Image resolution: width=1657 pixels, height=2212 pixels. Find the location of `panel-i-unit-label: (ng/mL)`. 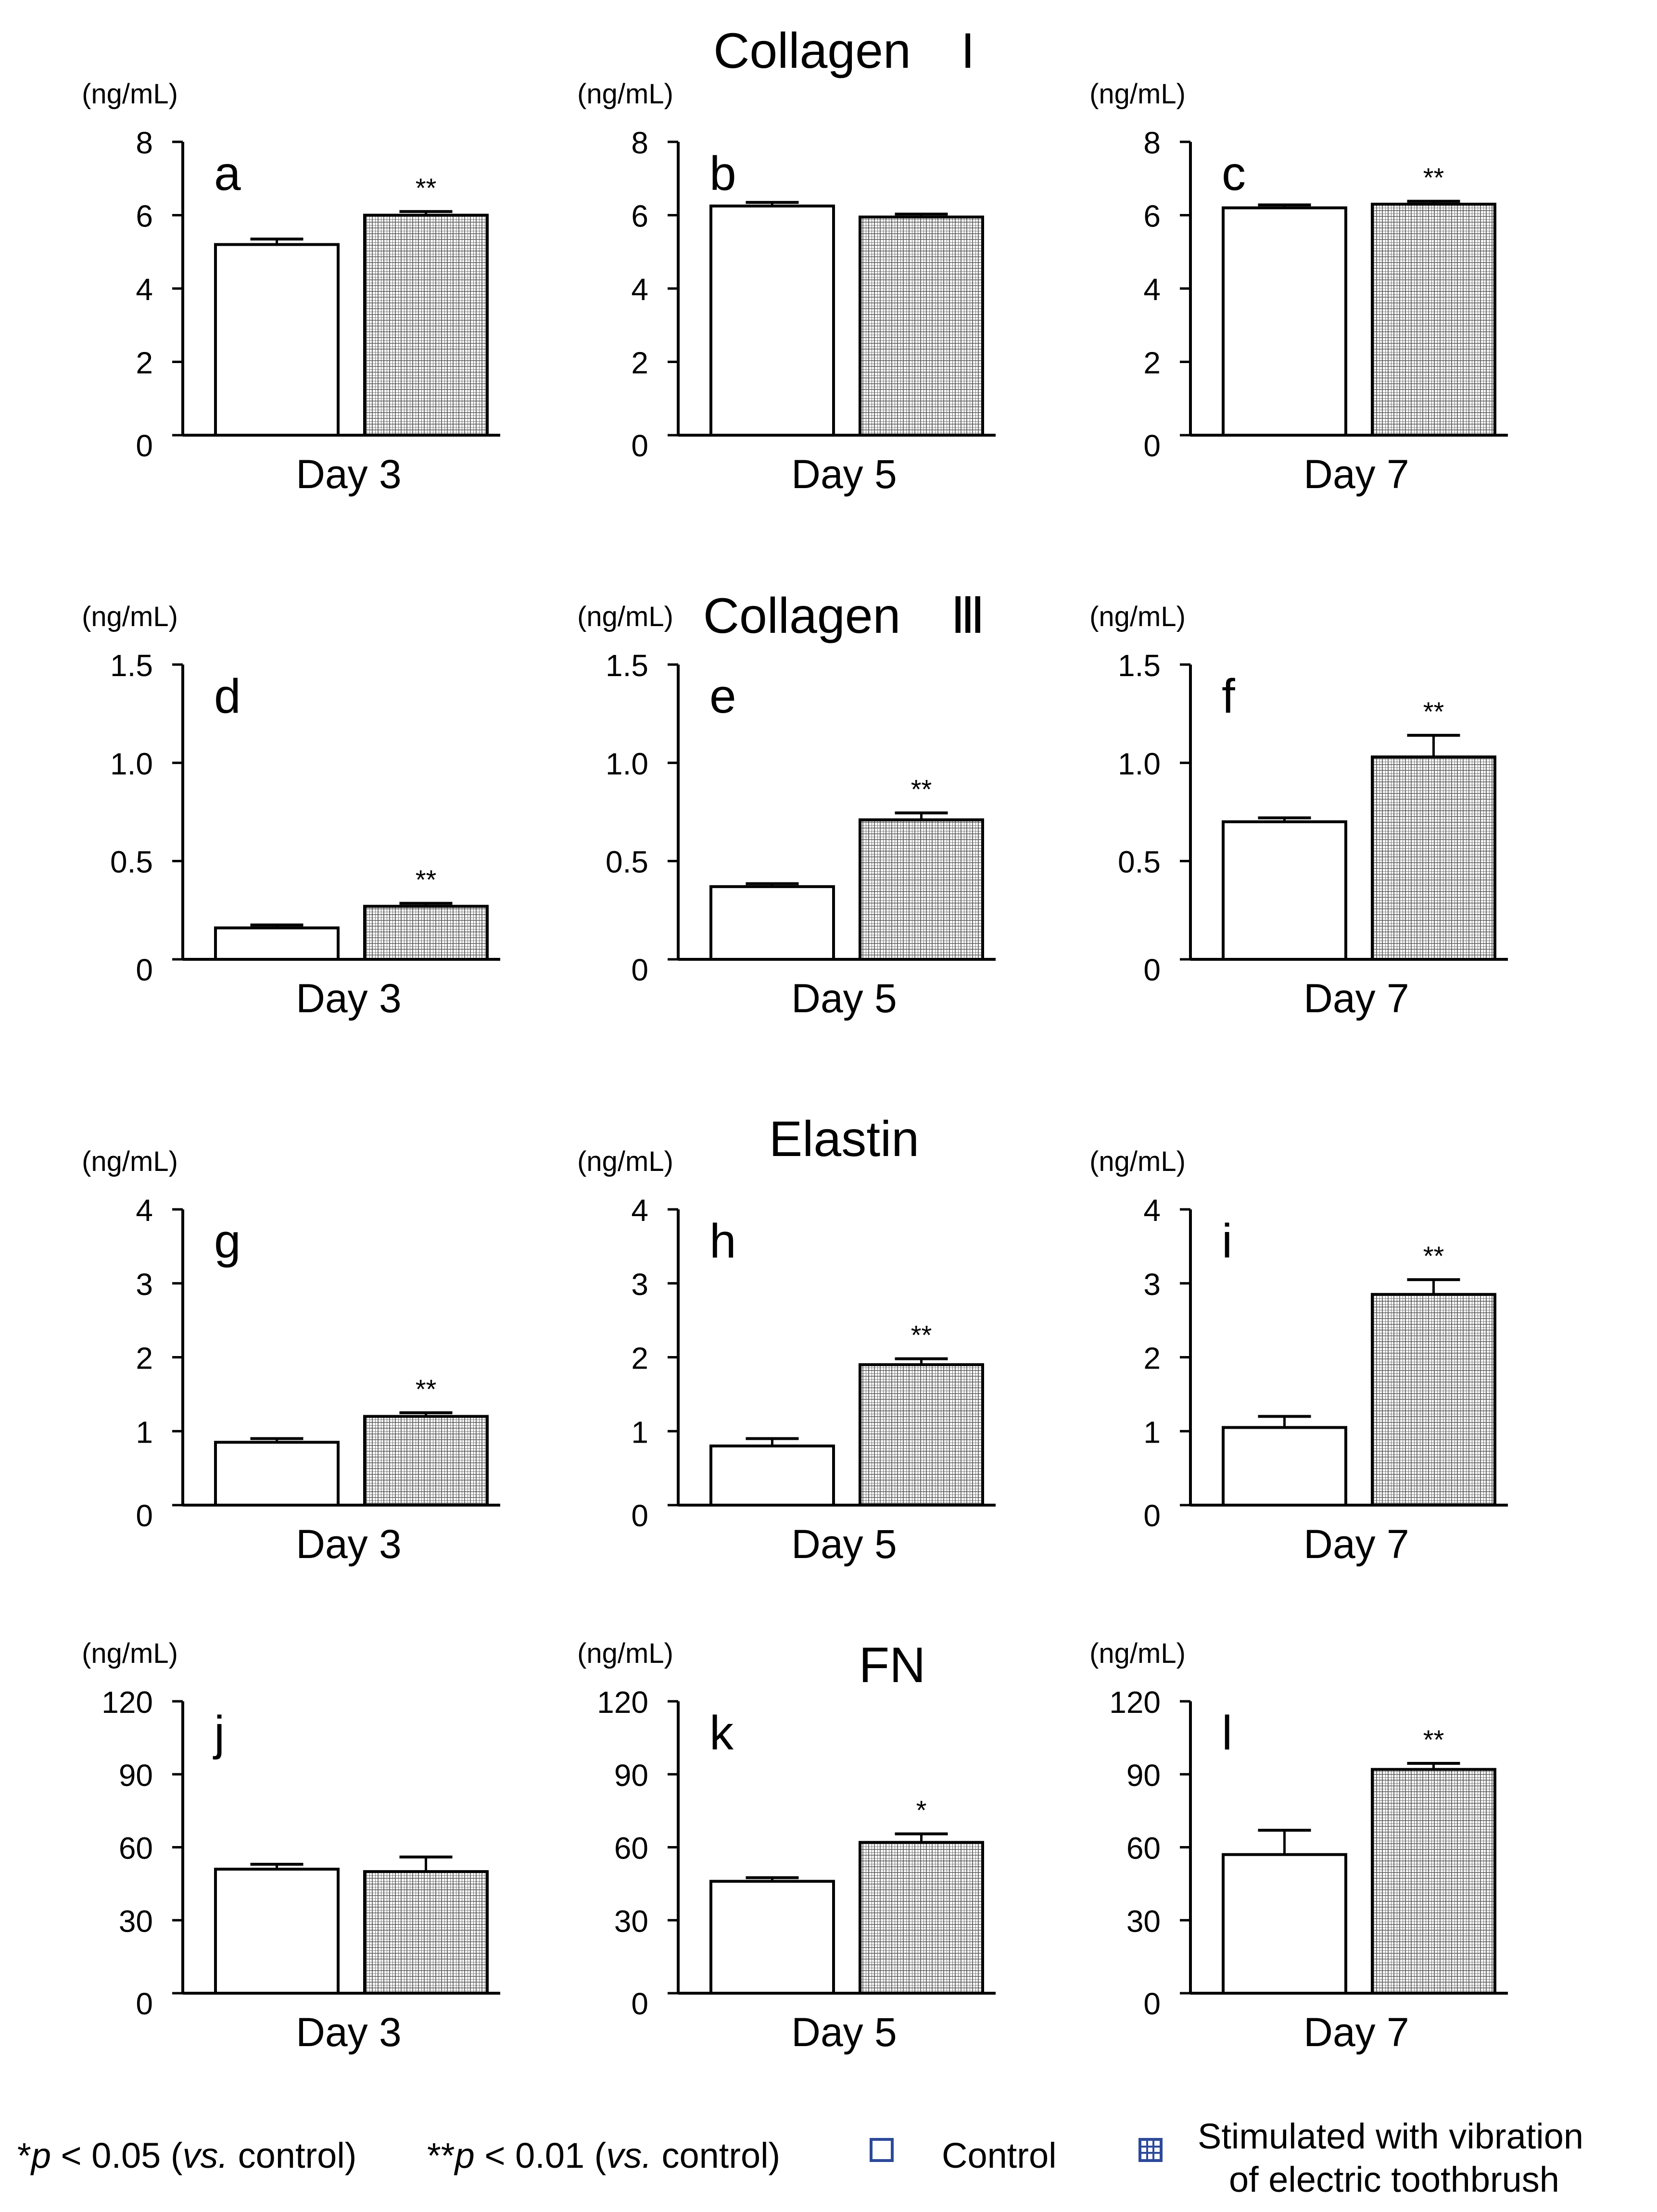

panel-i-unit-label: (ng/mL) is located at coordinates (1137, 1162).